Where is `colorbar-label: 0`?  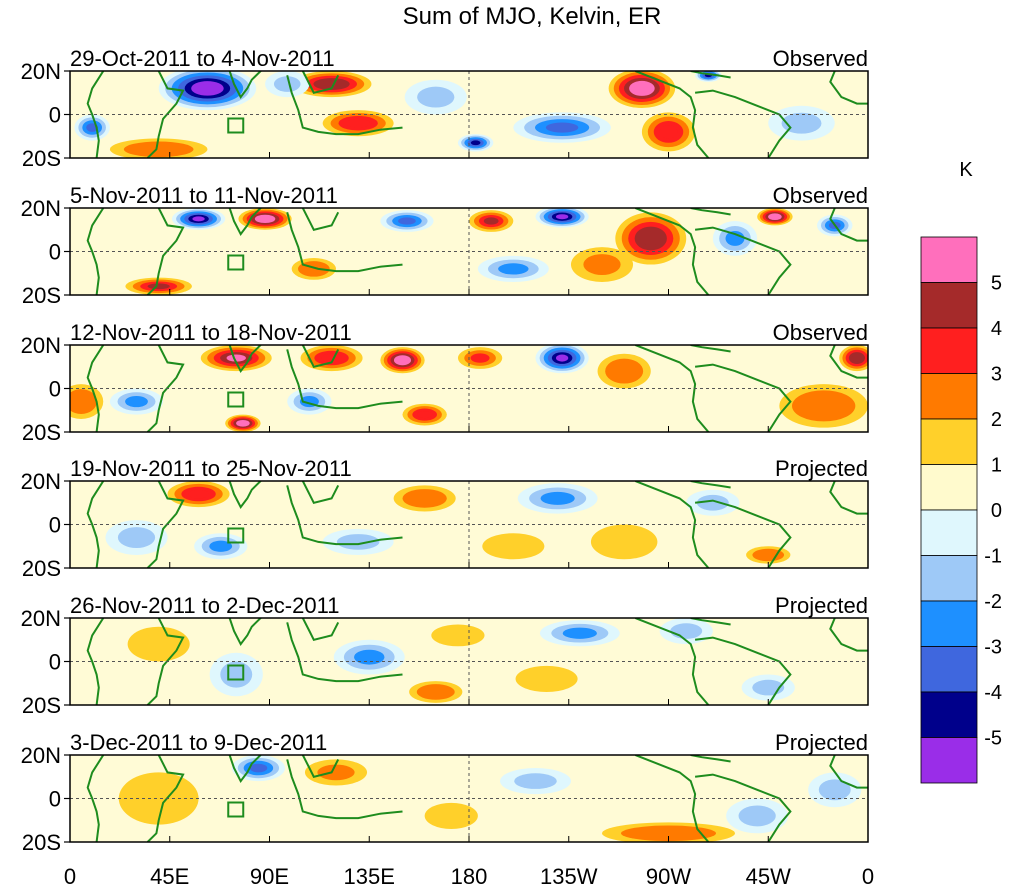 colorbar-label: 0 is located at coordinates (996, 511).